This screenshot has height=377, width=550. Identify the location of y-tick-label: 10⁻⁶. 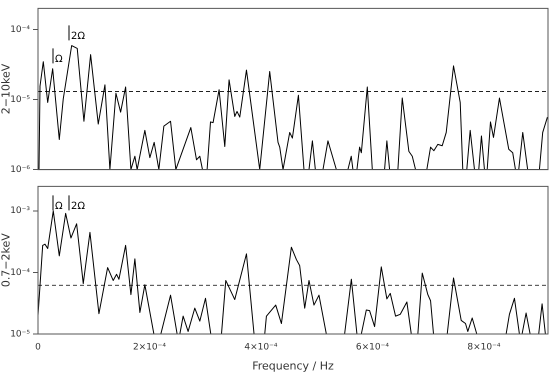
(20, 169).